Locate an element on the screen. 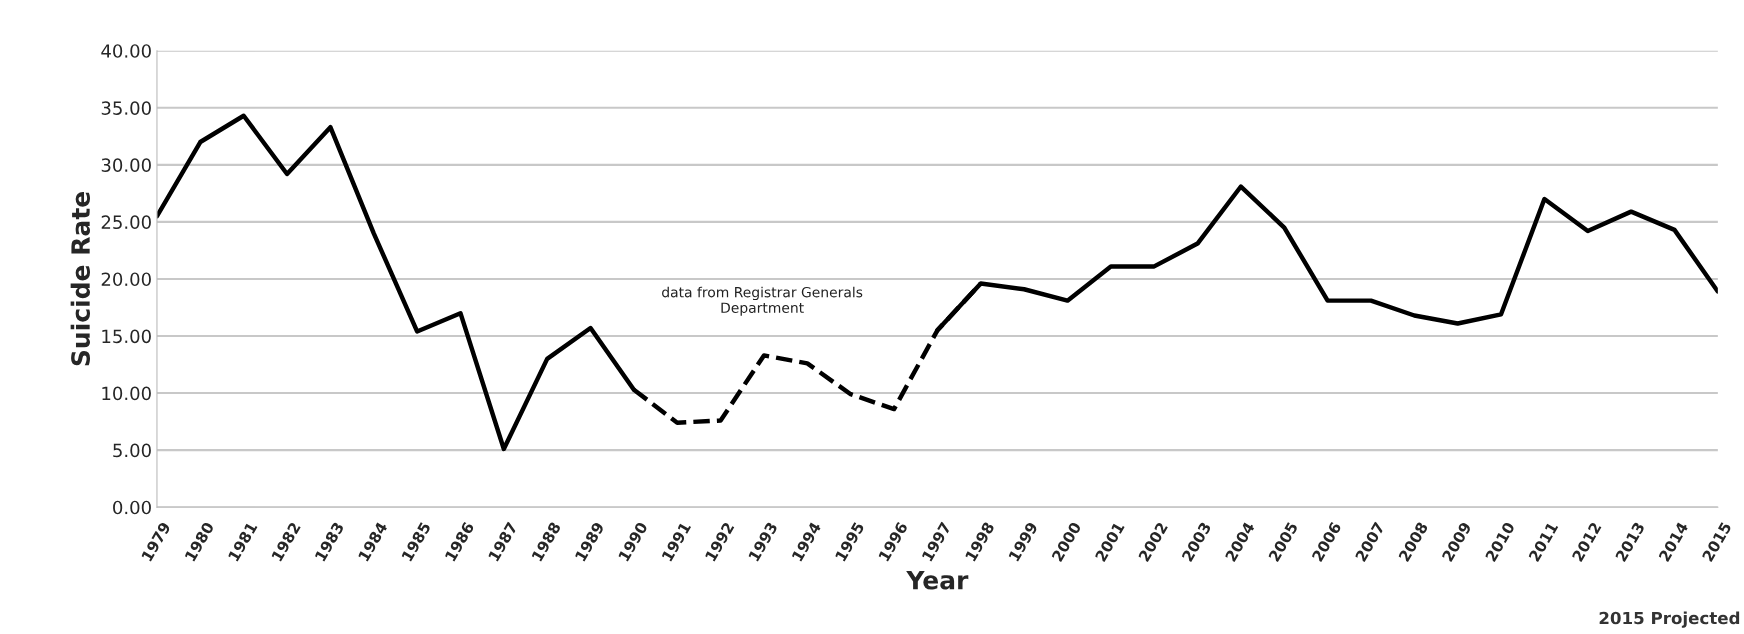  y-tick-label: 30.00 is located at coordinates (126, 165).